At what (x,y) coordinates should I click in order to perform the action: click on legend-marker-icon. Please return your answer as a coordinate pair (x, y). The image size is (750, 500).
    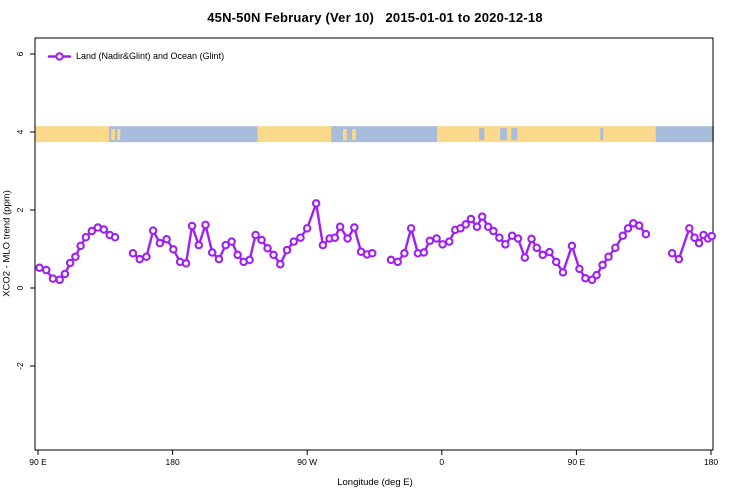
    Looking at the image, I should click on (59, 56).